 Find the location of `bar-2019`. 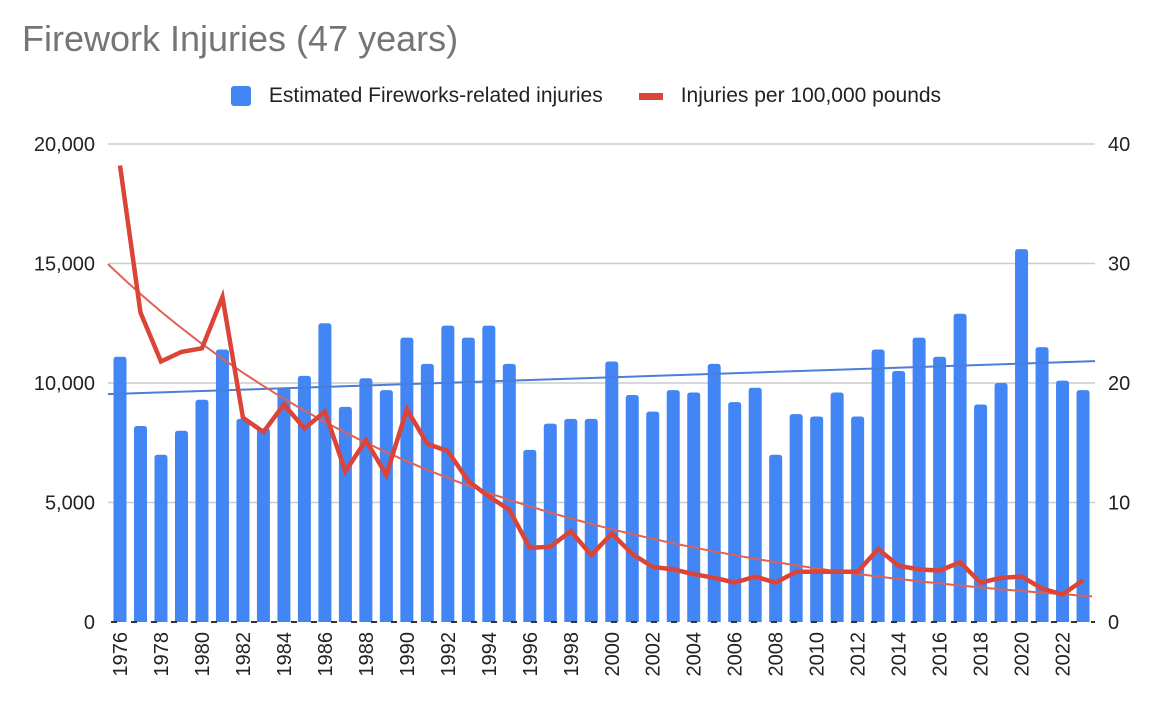

bar-2019 is located at coordinates (1001, 502).